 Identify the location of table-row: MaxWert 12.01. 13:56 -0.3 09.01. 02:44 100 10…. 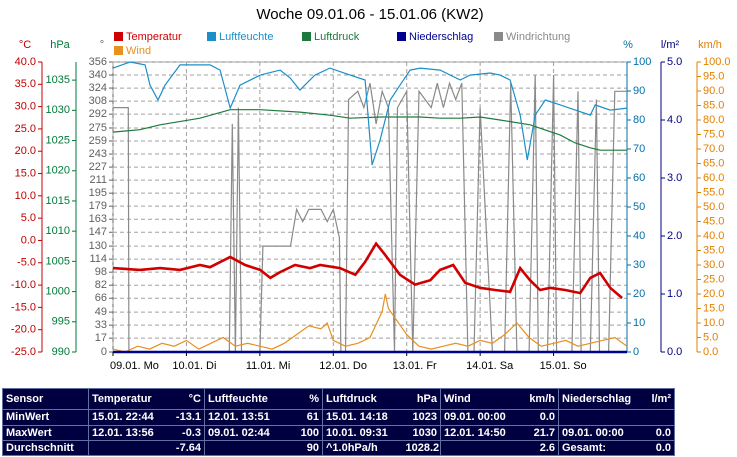
(338, 432).